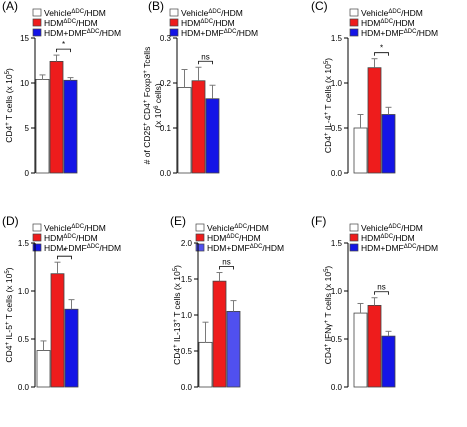 Image resolution: width=467 pixels, height=427 pixels. What do you see at coordinates (337, 83) in the screenshot?
I see `y-tick-label: 1.0` at bounding box center [337, 83].